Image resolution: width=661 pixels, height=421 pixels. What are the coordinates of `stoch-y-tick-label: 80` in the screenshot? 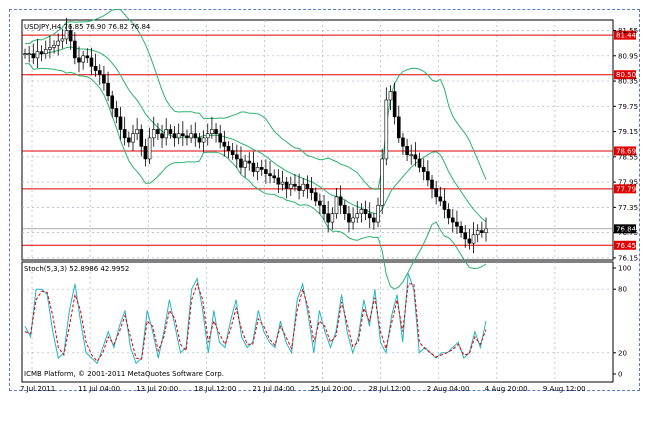 It's located at (622, 290).